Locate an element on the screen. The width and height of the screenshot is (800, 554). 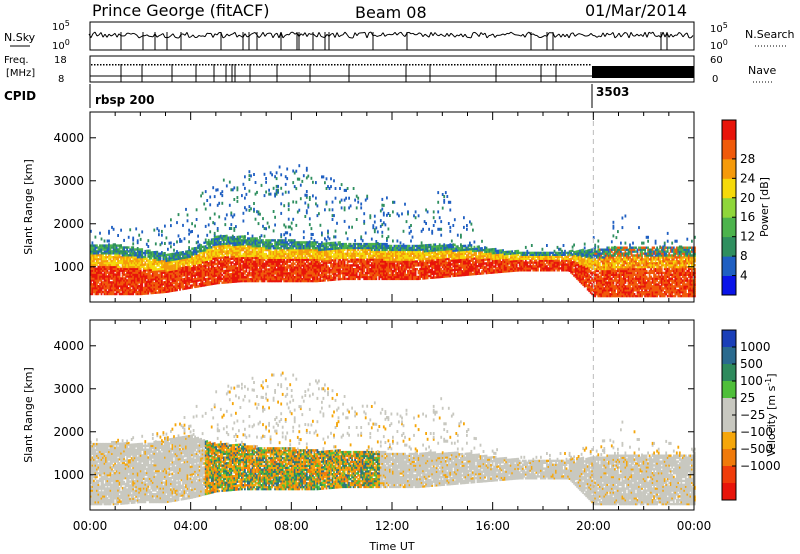
beam-title: Beam 08 is located at coordinates (391, 12).